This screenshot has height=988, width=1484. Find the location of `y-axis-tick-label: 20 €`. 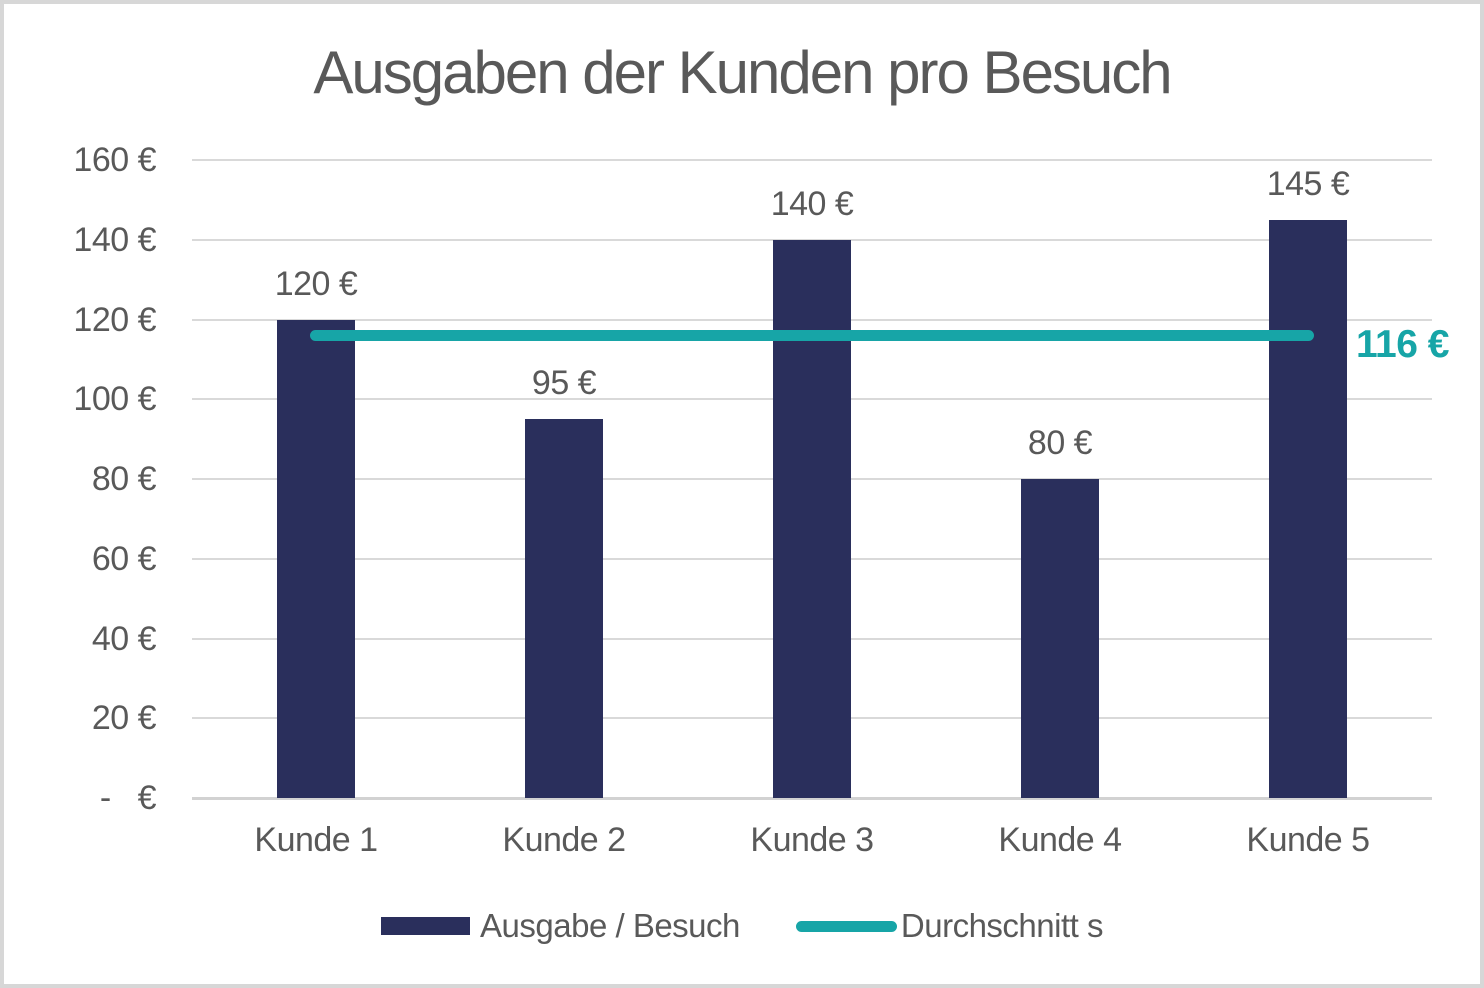

y-axis-tick-label: 20 € is located at coordinates (124, 718).